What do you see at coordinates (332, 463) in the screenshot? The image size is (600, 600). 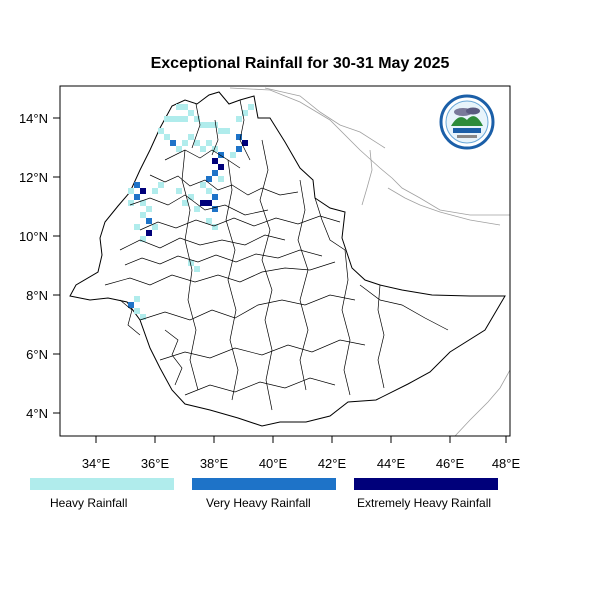 I see `x-tick-label: 42°E` at bounding box center [332, 463].